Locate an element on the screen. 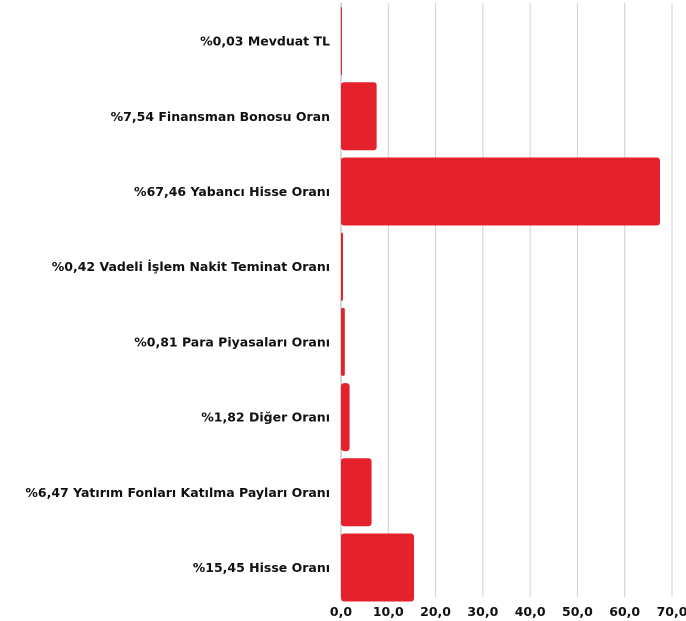 This screenshot has height=621, width=686. category-label-7: %15,45 Hisse Oranı is located at coordinates (261, 567).